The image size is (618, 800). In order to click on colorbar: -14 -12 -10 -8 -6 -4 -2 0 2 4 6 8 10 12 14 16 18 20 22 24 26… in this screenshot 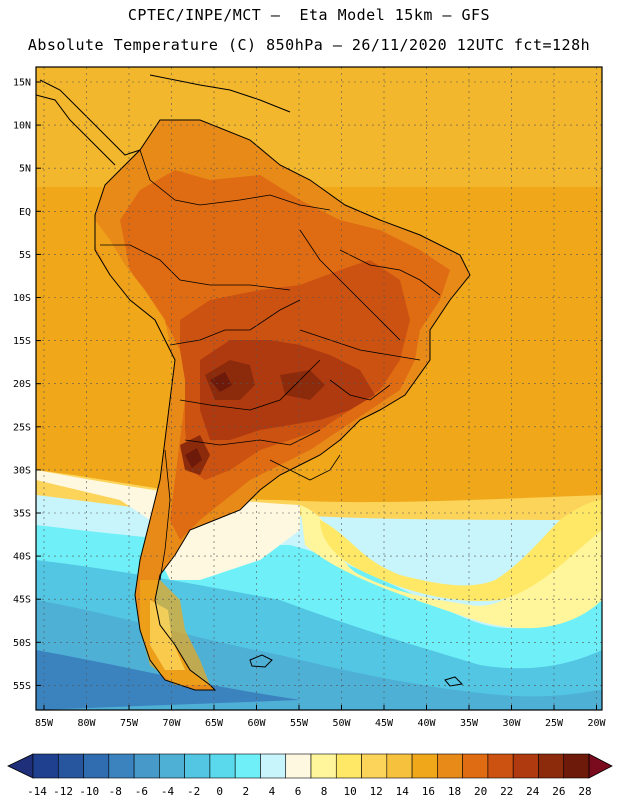, I will do `click(310, 775)`.